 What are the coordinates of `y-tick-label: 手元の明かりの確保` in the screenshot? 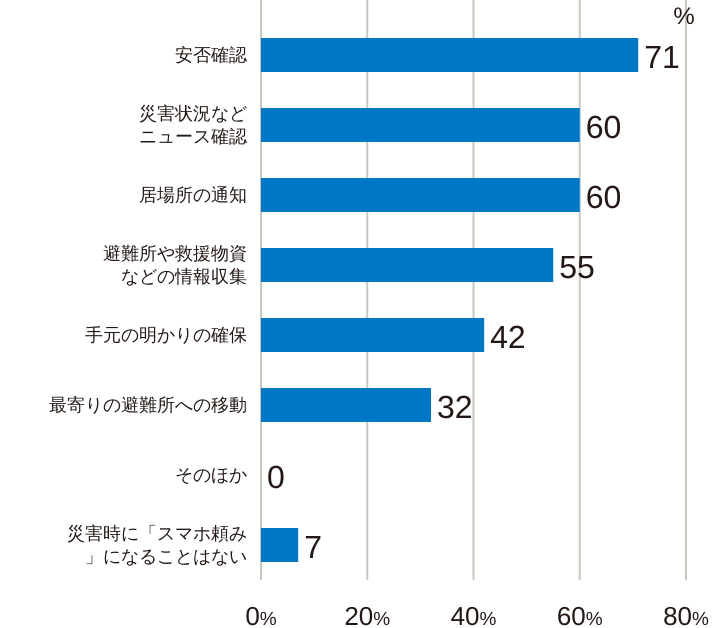 It's located at (166, 335).